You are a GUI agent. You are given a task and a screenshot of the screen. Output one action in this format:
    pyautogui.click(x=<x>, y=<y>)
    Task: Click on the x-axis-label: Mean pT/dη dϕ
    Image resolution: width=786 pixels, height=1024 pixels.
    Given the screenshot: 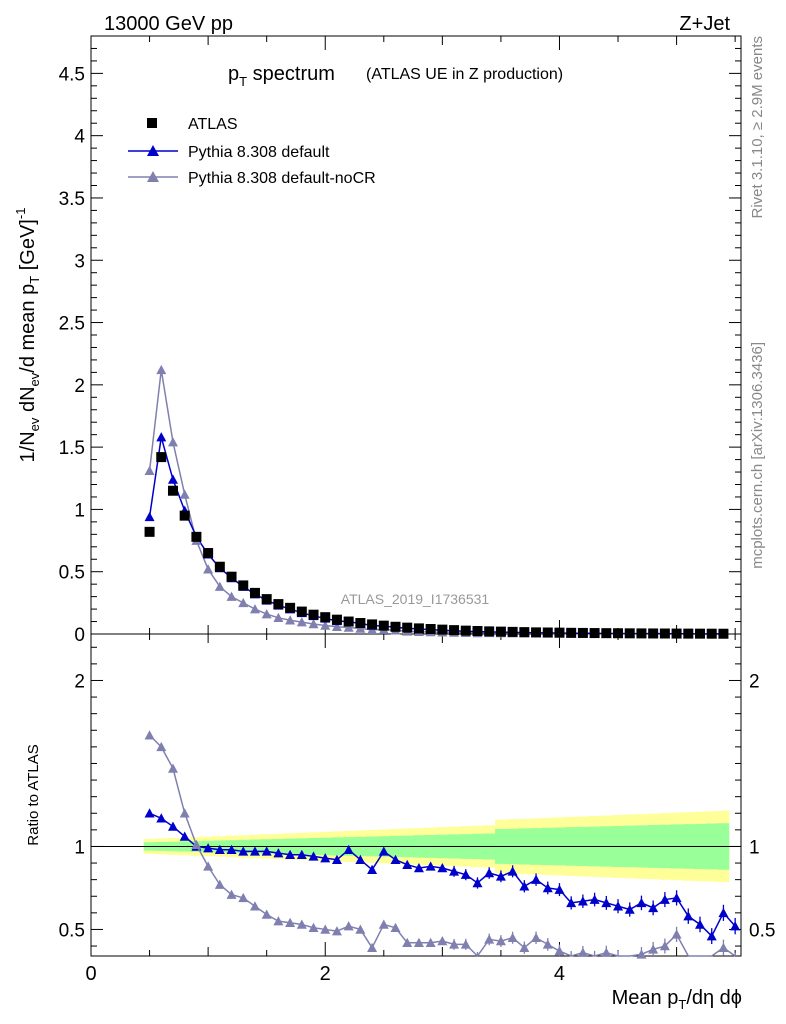 What is the action you would take?
    pyautogui.click(x=677, y=999)
    